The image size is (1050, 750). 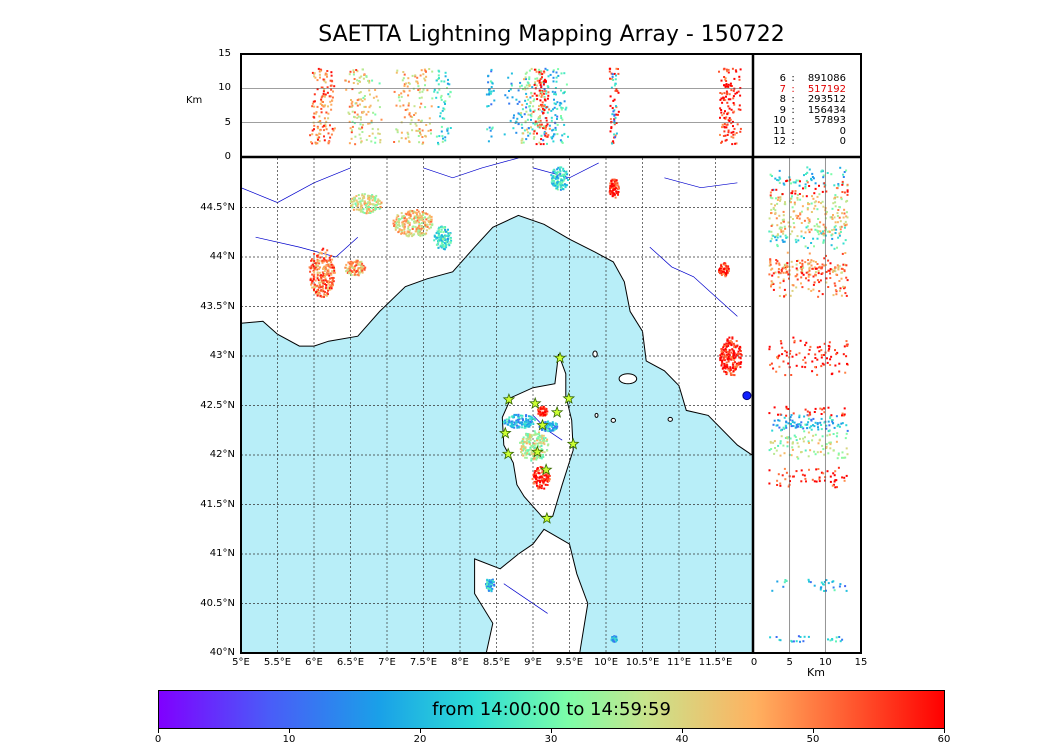 I want to click on altitude-tick-label: 10, so click(x=825, y=662).